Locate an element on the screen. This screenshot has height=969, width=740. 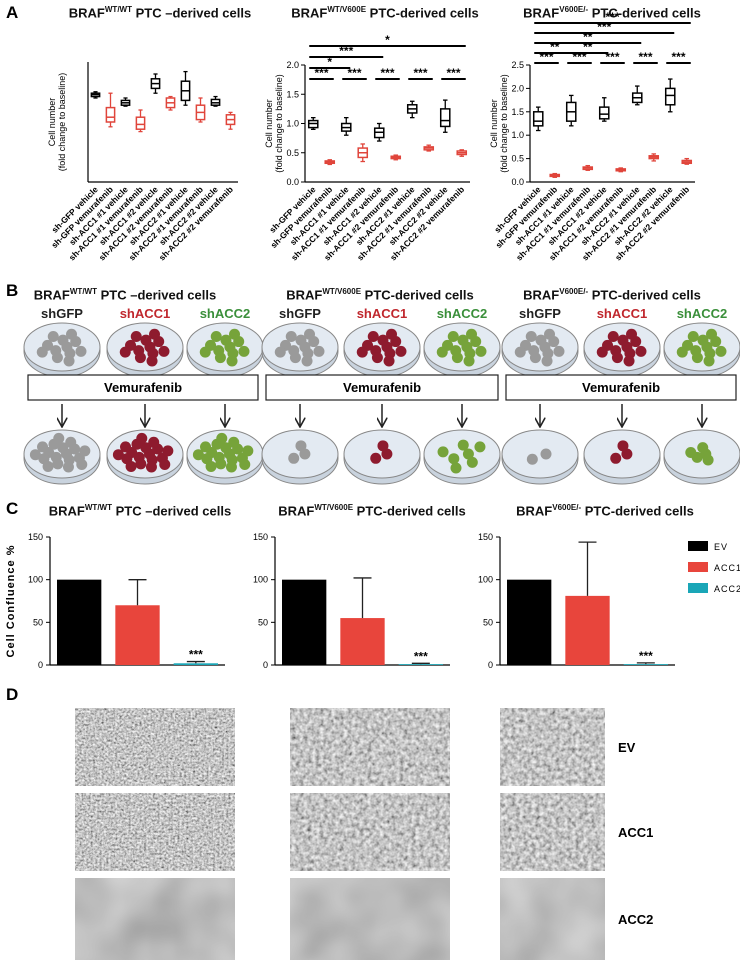
panel-title: BRAFV600E/- PTC-derived cells is located at coordinates (605, 509).